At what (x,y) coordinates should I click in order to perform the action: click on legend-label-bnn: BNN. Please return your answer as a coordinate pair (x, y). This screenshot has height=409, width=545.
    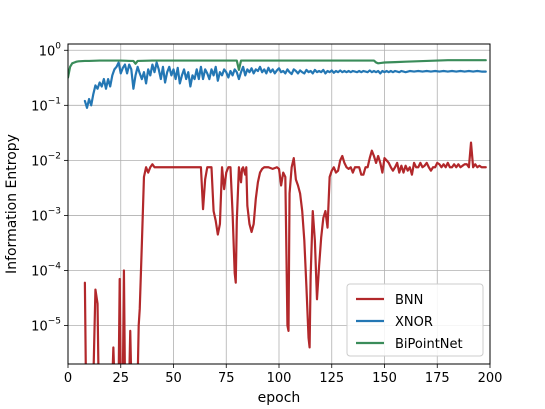
    Looking at the image, I should click on (409, 300).